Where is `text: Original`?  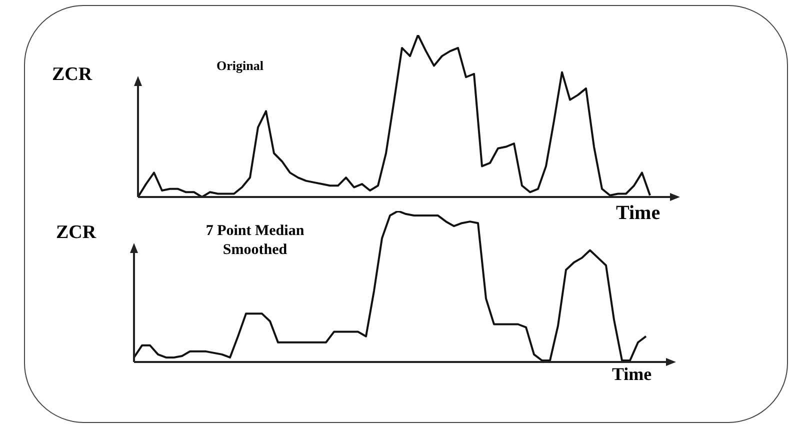
text: Original is located at coordinates (240, 65).